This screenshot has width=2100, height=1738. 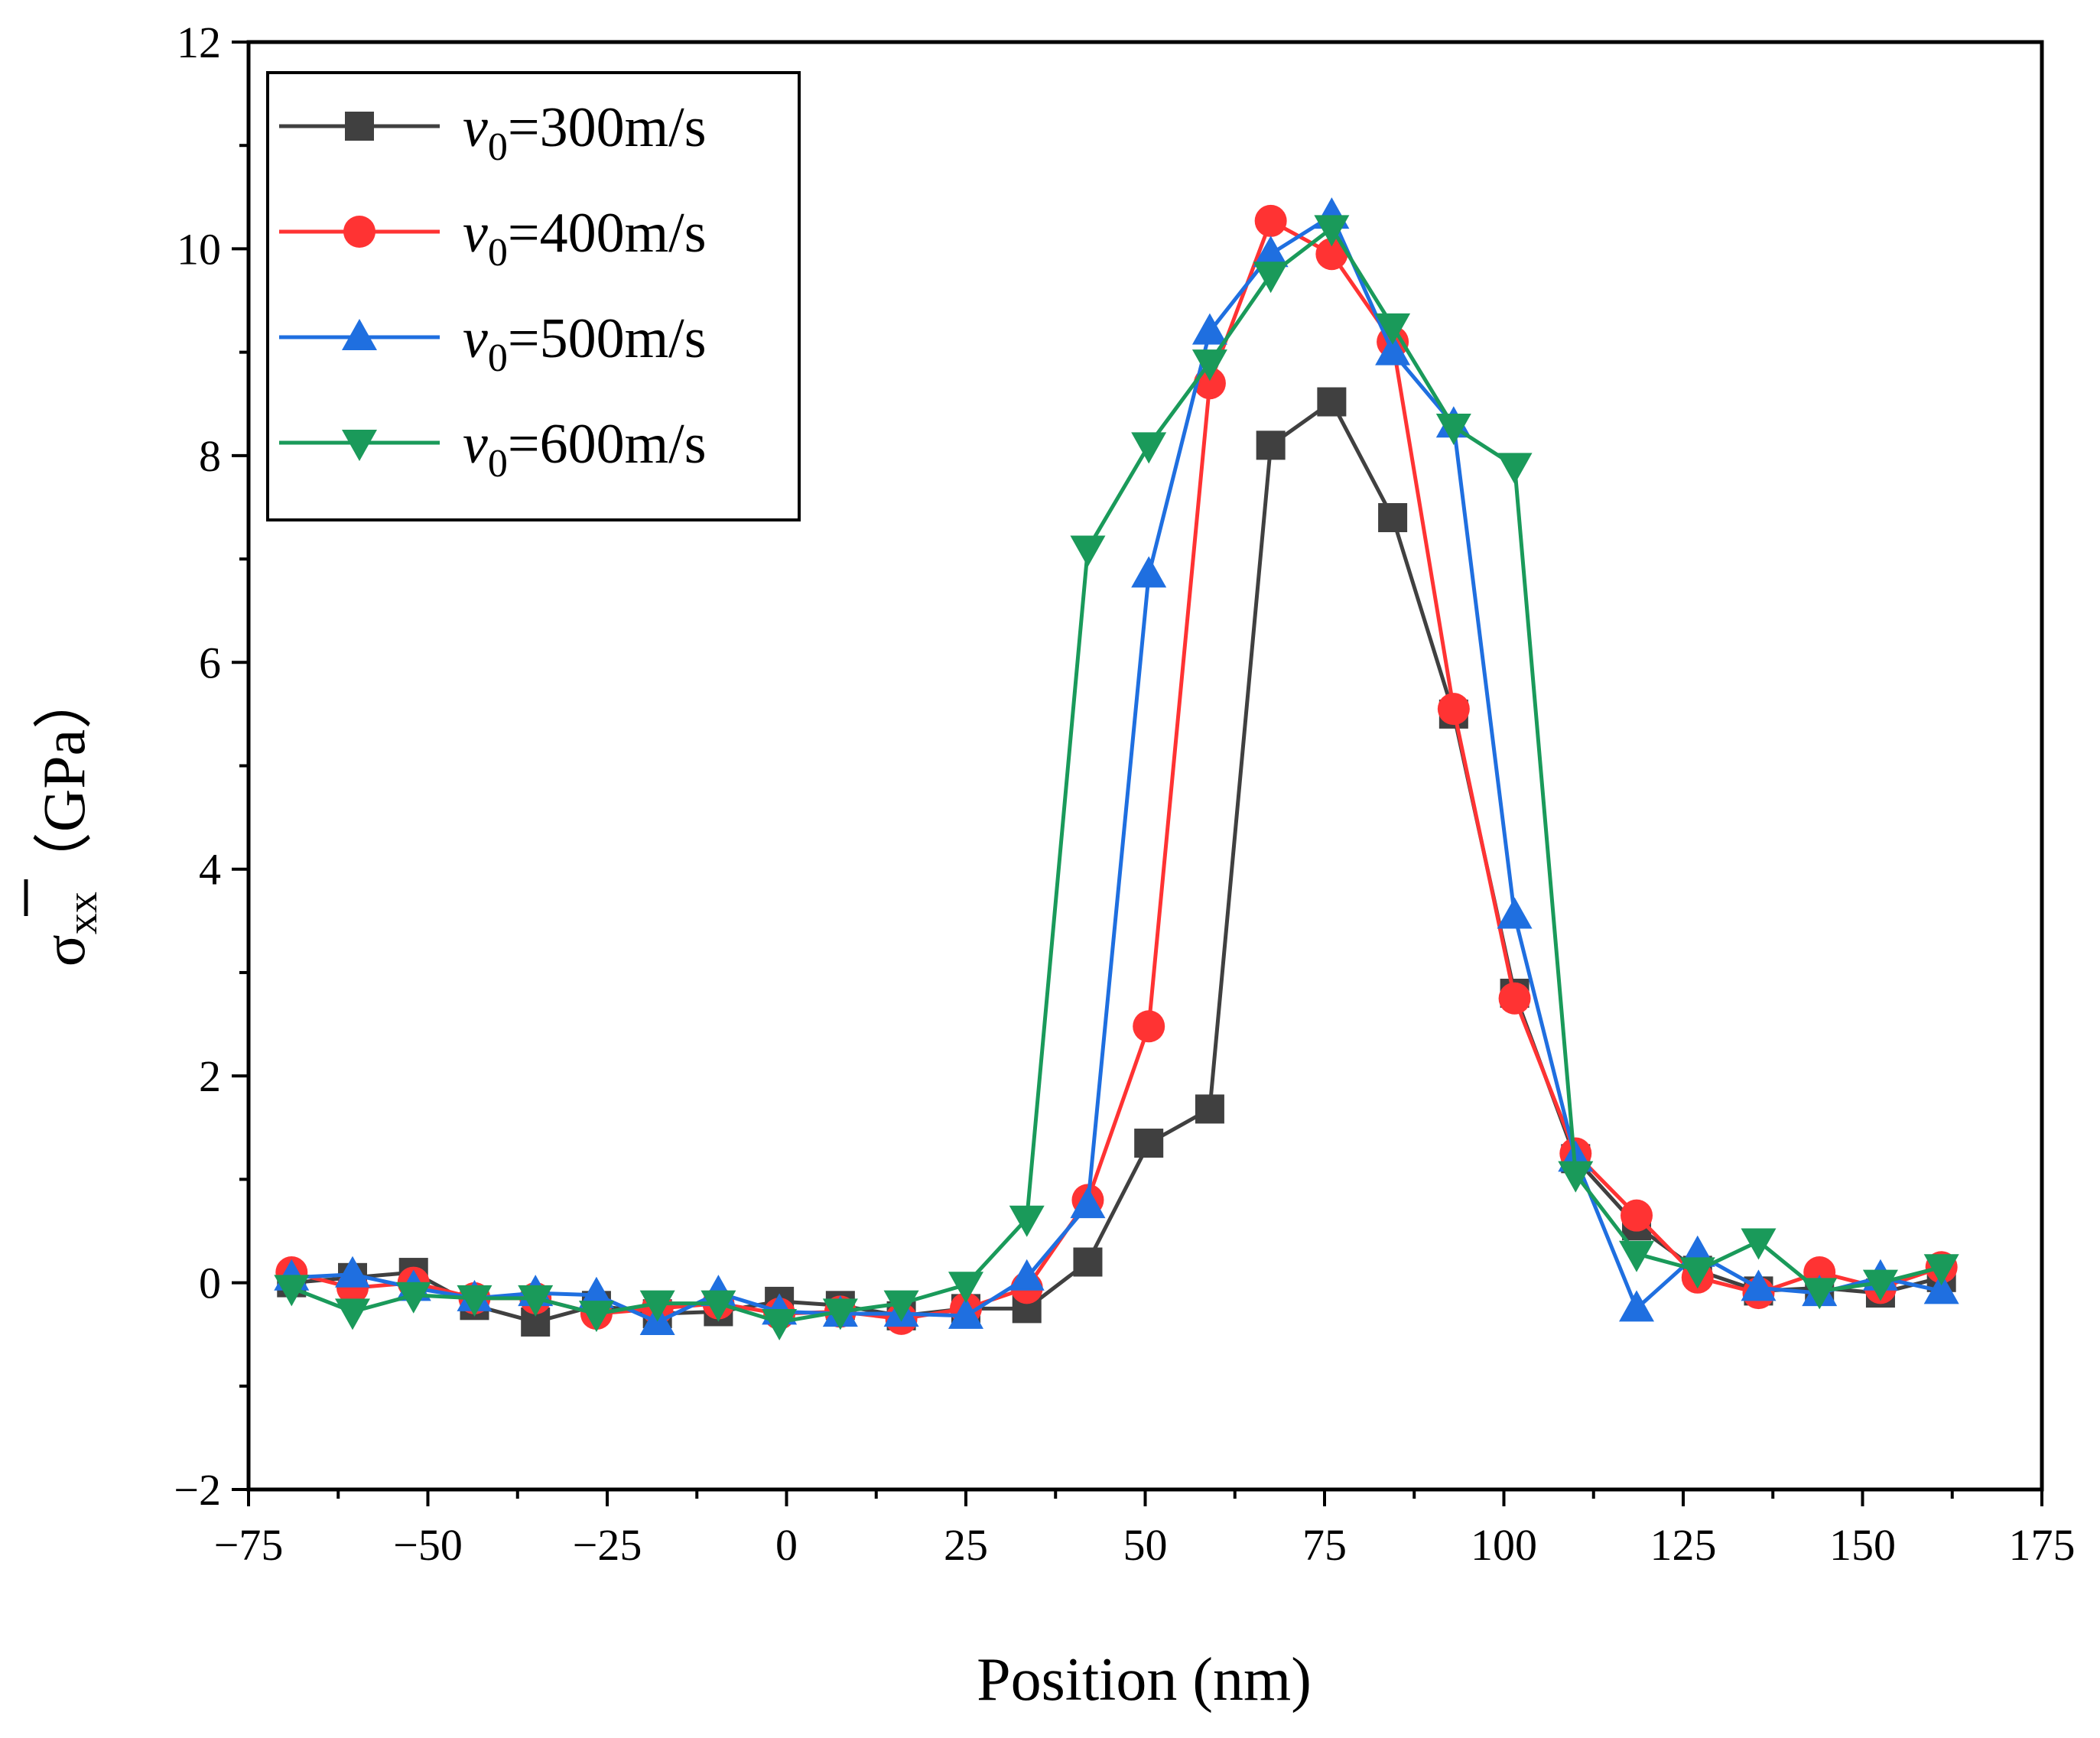 I want to click on x-axis-title: Position (nm), so click(x=1145, y=1680).